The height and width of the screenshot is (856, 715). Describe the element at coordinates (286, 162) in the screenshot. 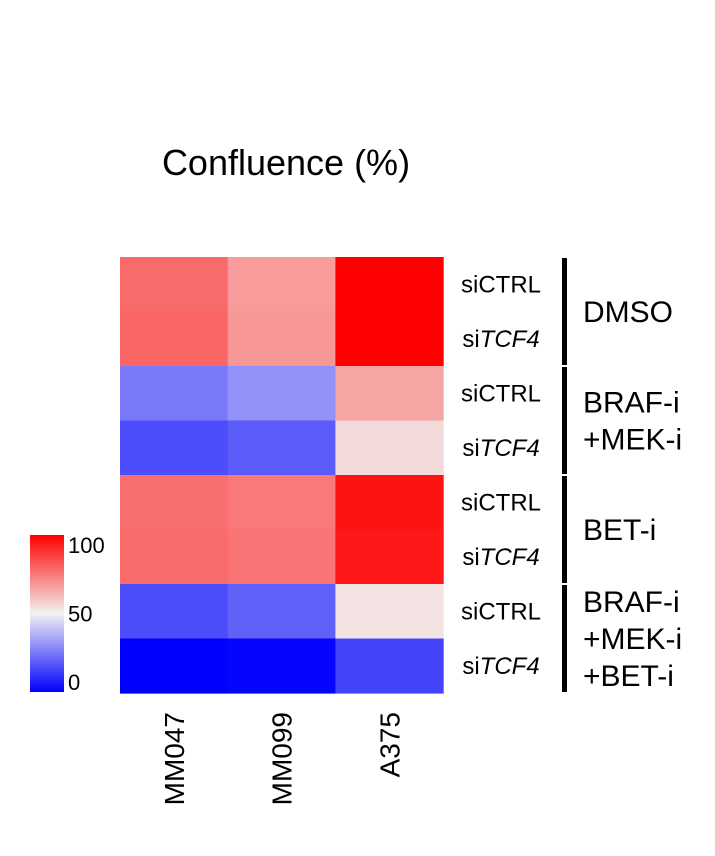

I see `chart-title: Confluence (%)` at that location.